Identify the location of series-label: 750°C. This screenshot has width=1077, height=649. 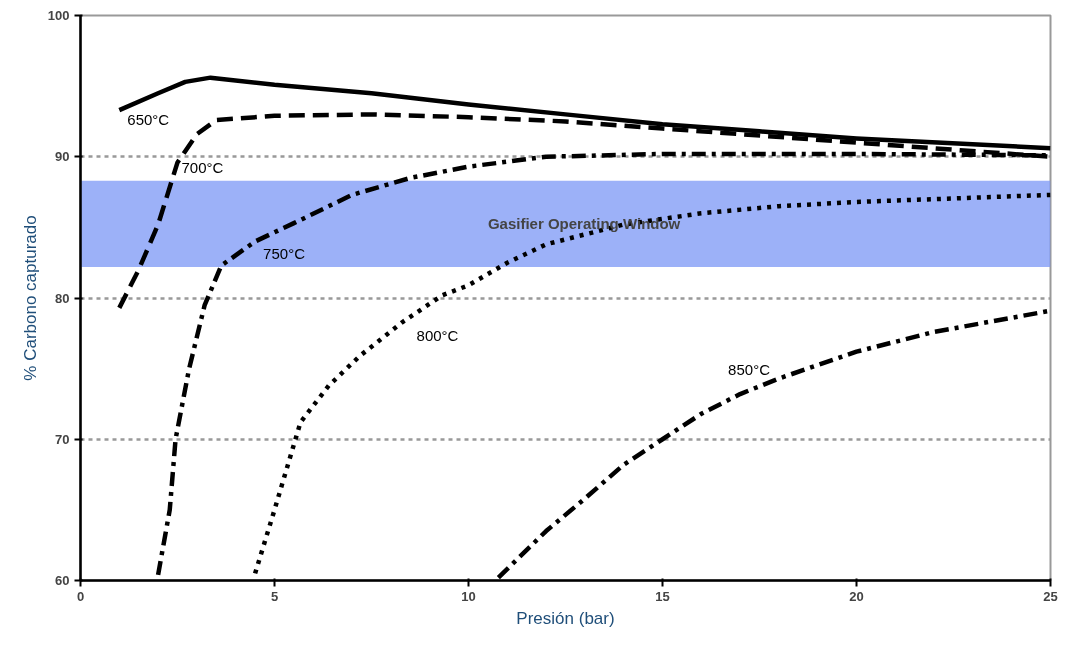
(284, 253).